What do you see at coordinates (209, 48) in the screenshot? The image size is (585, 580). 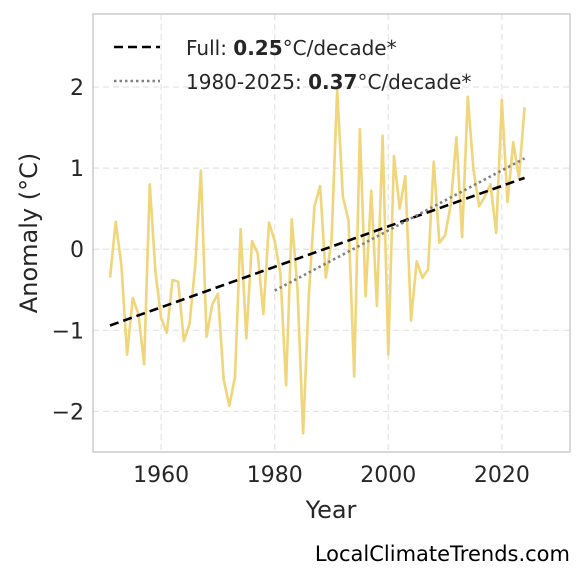 I see `legend-full-prefix: Full:` at bounding box center [209, 48].